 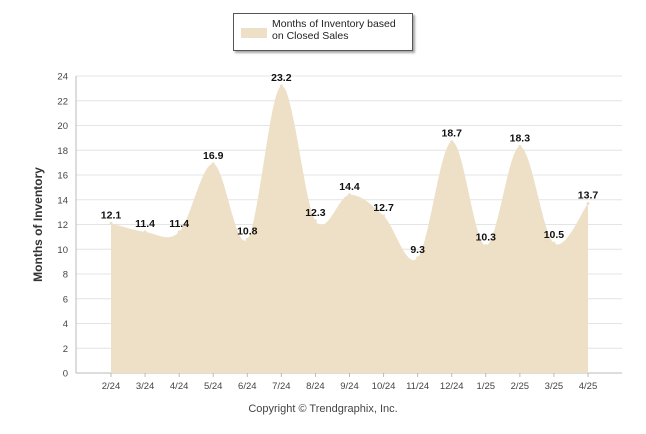 I want to click on x-tick-label: 12/24, so click(x=452, y=386).